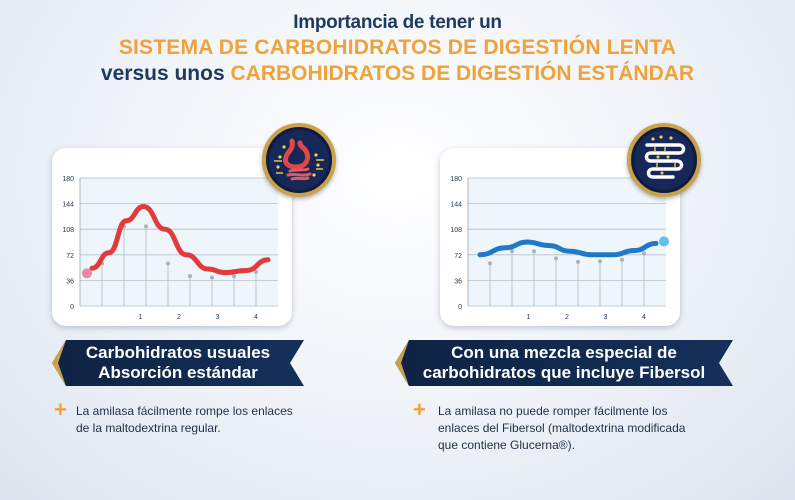 The height and width of the screenshot is (500, 795). Describe the element at coordinates (60, 409) in the screenshot. I see `plus-icon-standard: +` at that location.